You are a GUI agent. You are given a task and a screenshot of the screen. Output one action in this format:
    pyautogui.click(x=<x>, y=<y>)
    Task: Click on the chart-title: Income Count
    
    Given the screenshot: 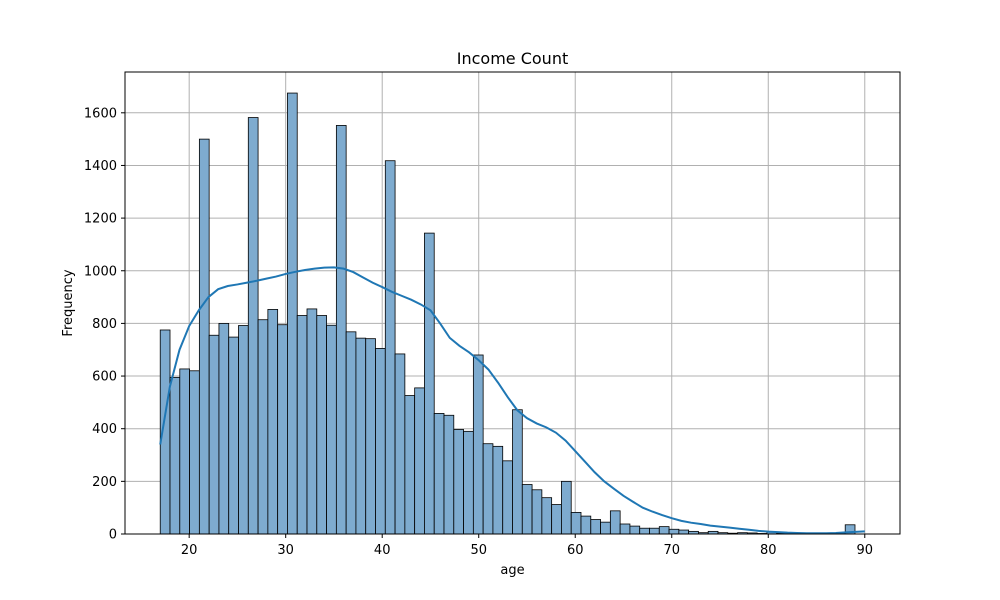 What is the action you would take?
    pyautogui.click(x=512, y=58)
    